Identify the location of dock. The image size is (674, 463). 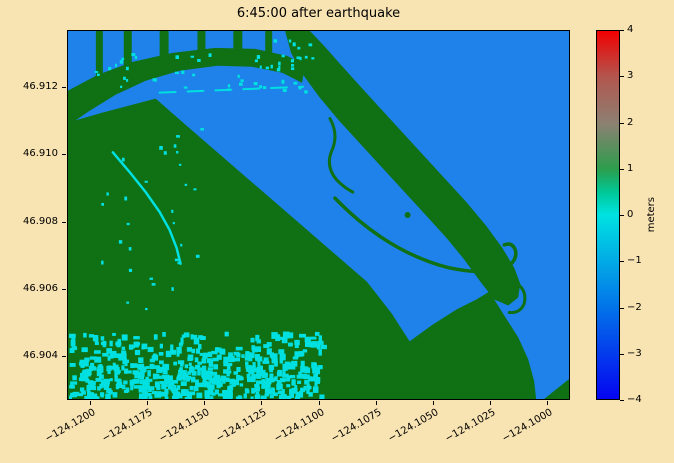
(201, 41).